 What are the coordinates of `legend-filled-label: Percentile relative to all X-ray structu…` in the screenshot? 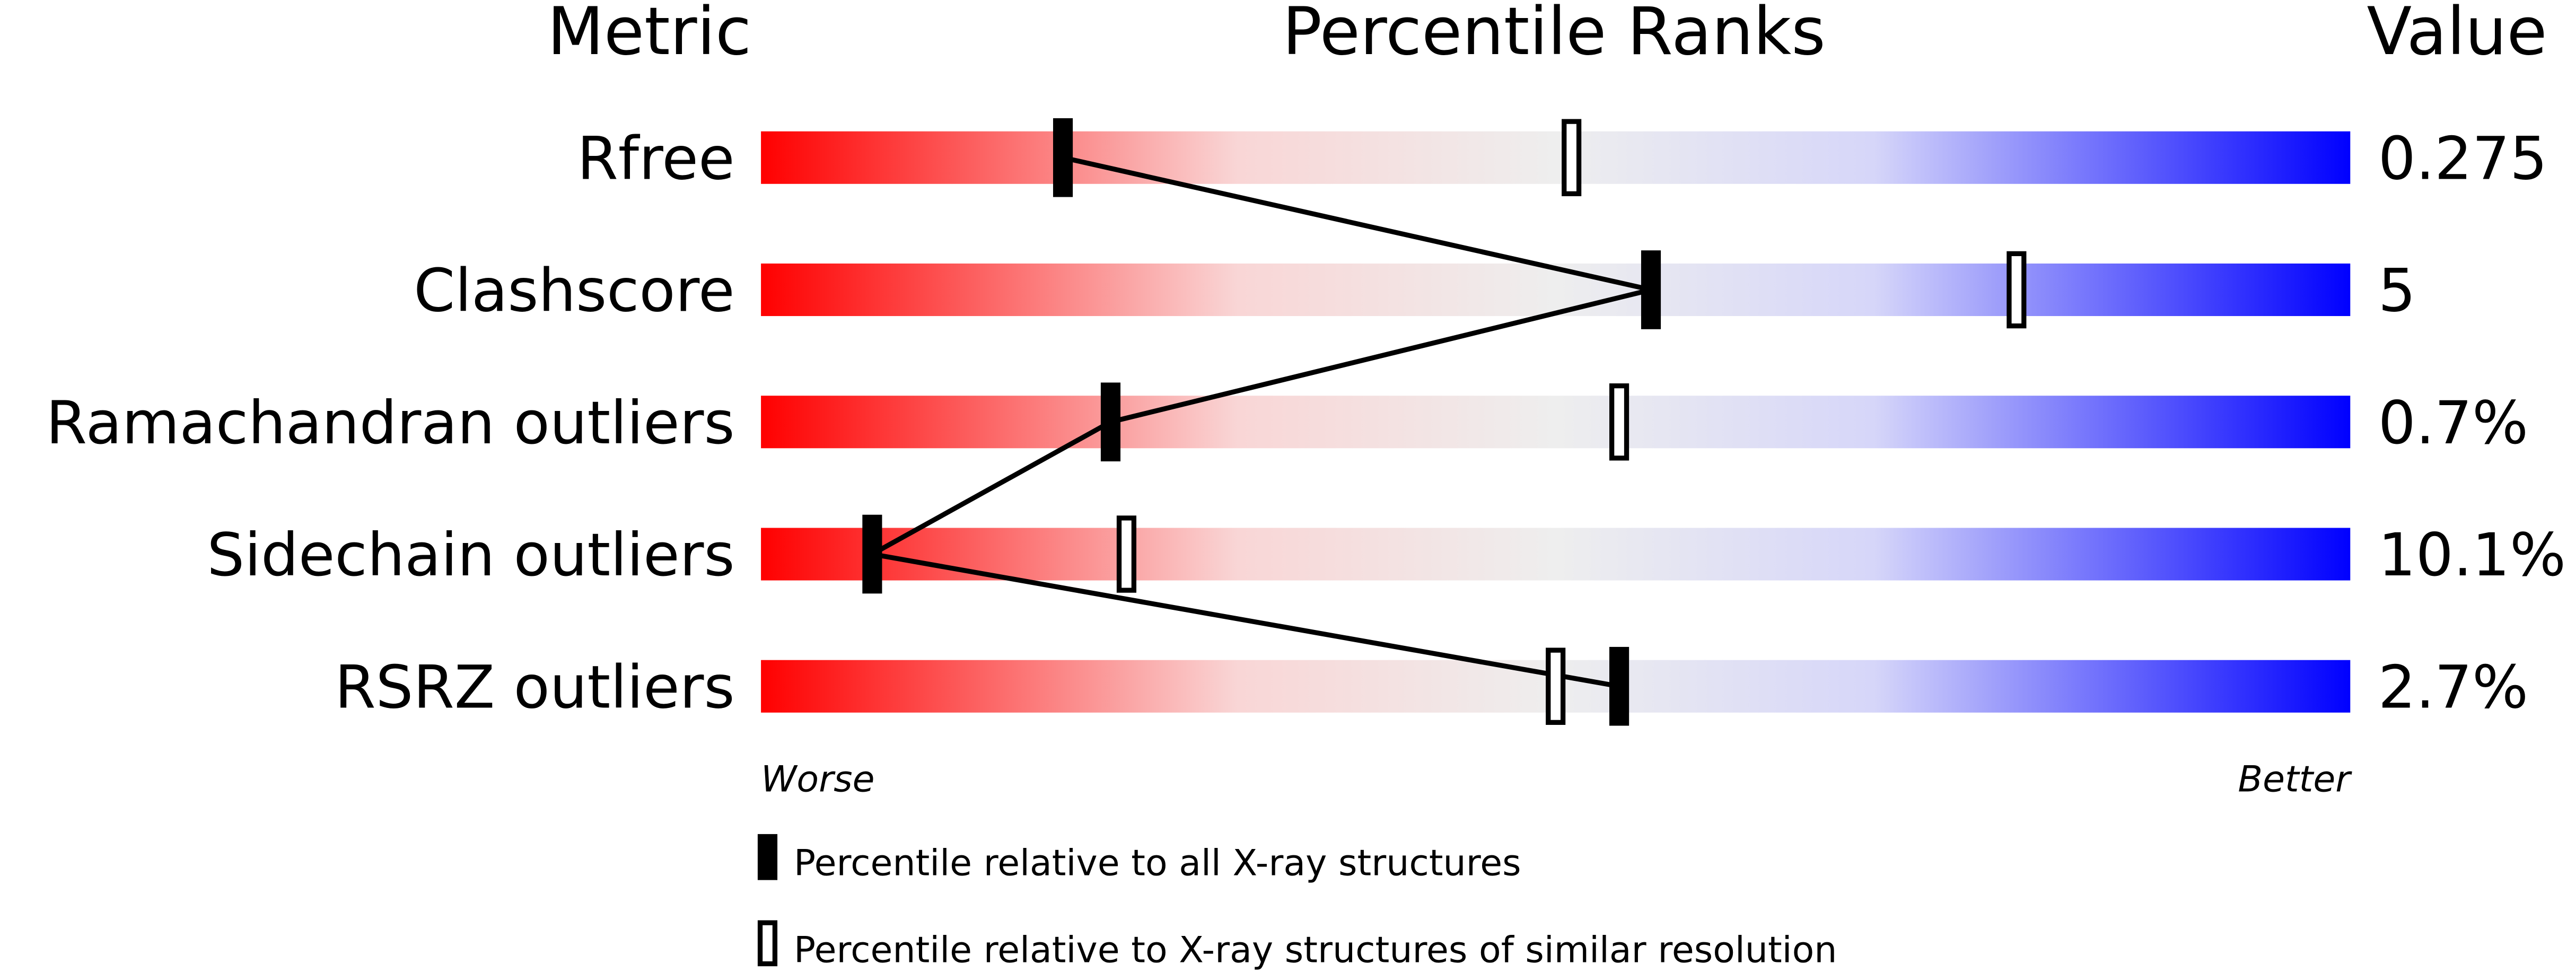 It's located at (1157, 863).